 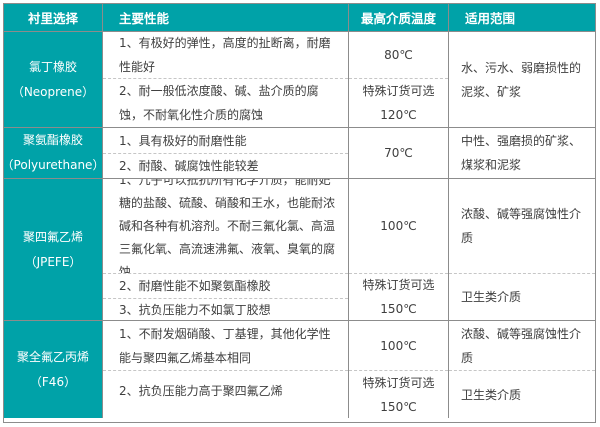 I want to click on material-name-cn: 聚氨酯橡胶, so click(x=52, y=140).